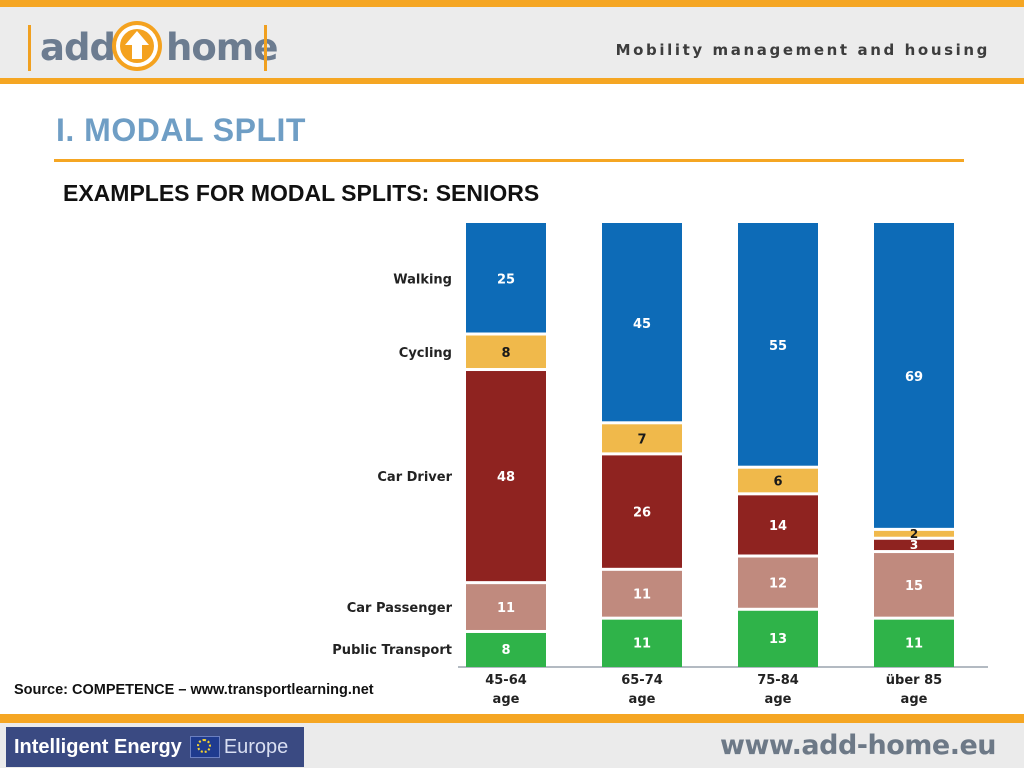 The image size is (1024, 768). I want to click on data-label-car-driver-4: 3, so click(914, 545).